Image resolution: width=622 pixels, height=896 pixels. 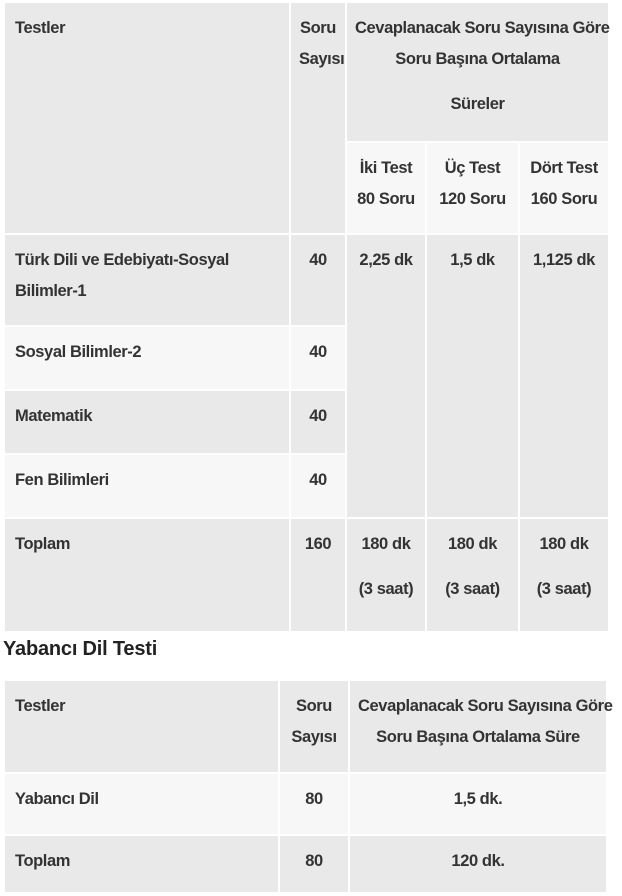 What do you see at coordinates (478, 864) in the screenshot?
I see `t2-cell-toplam-sure: 120 dk.` at bounding box center [478, 864].